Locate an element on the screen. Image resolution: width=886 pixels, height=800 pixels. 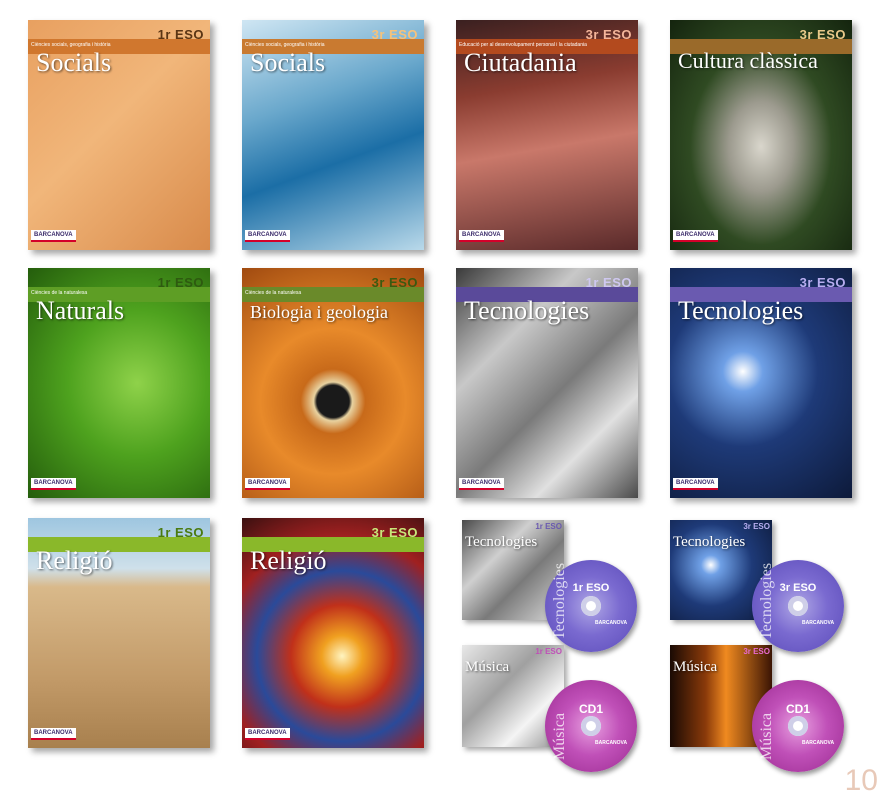
cd-disc-musica-3r: CD1 Música BARCANOVA is located at coordinates (798, 726).